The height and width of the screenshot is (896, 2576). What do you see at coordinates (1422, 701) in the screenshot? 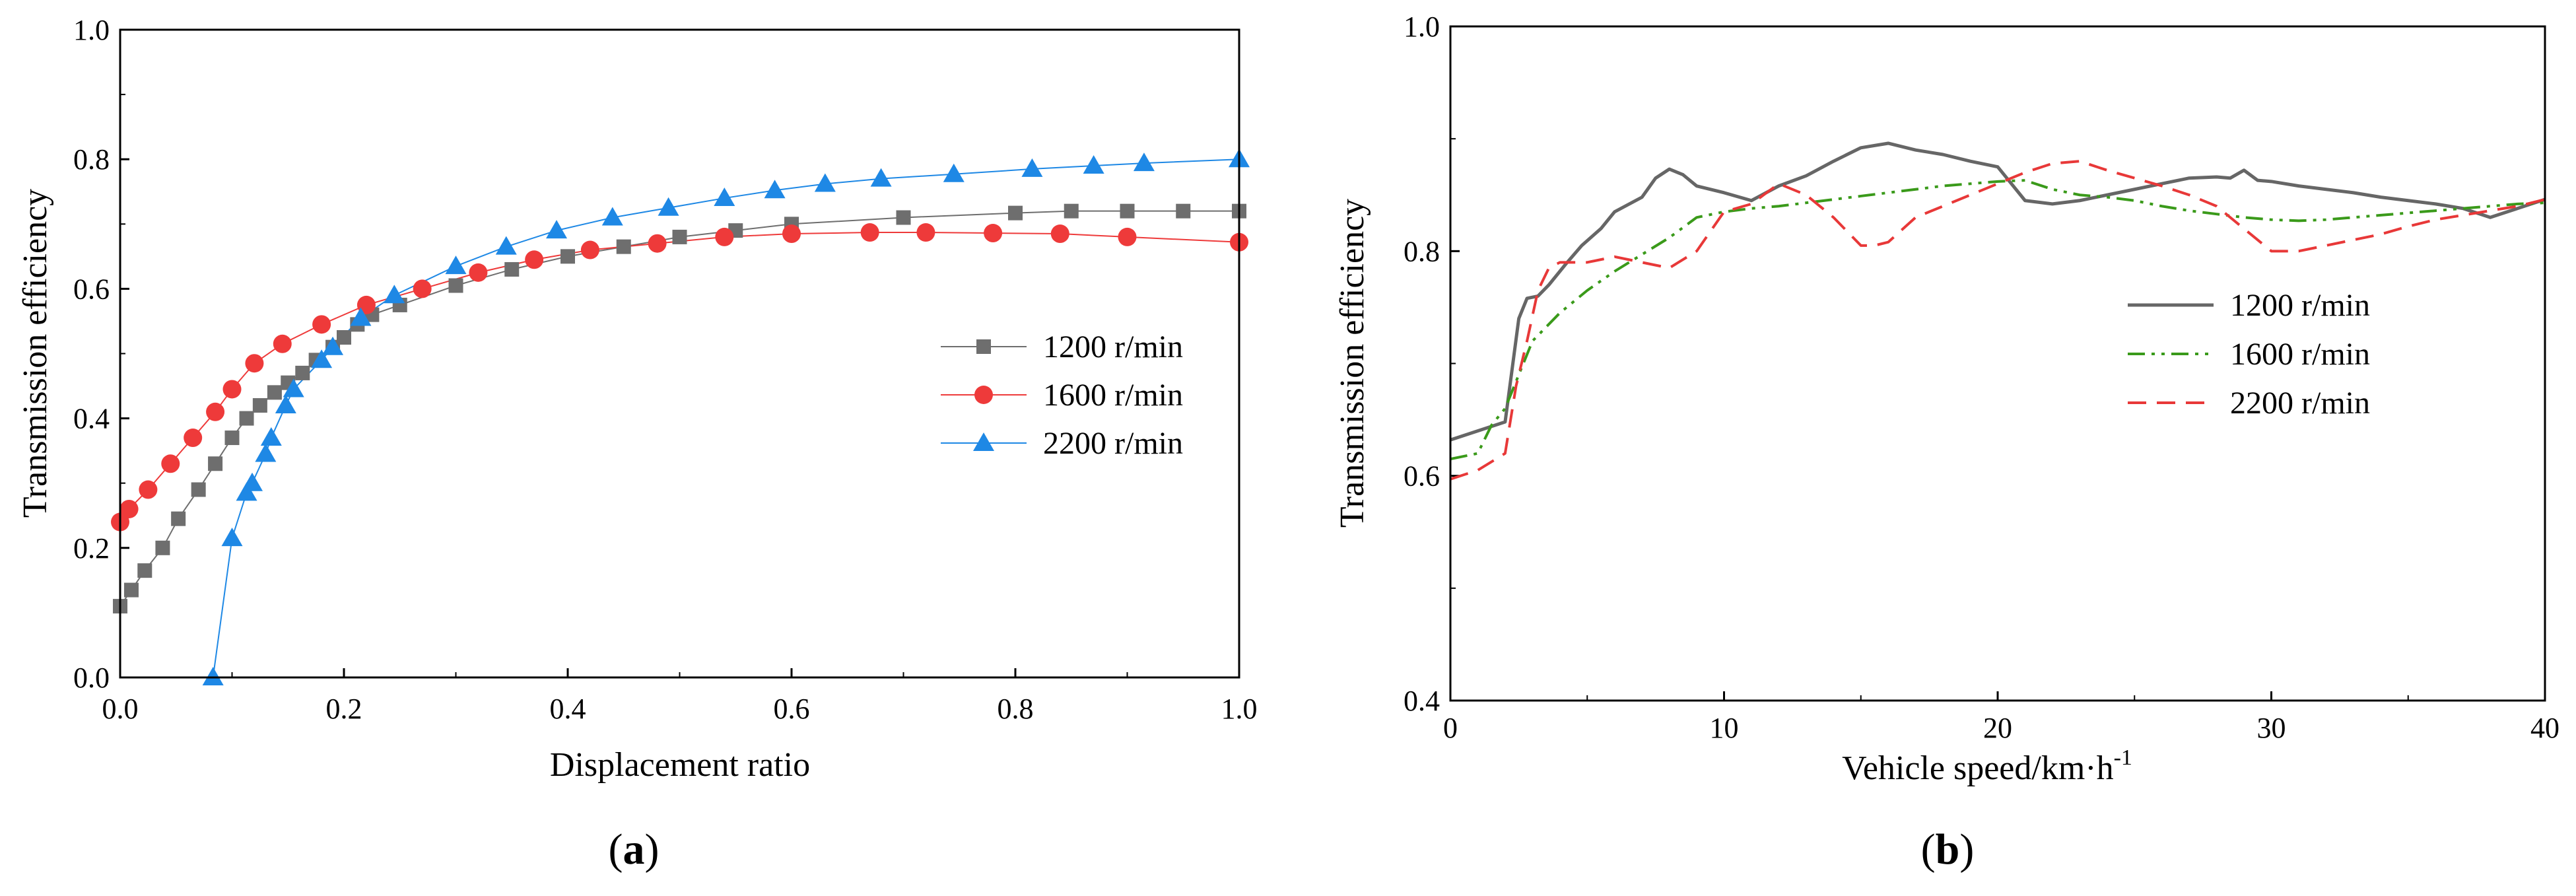
I see `chart-b-y-tick-label: 0.4` at bounding box center [1422, 701].